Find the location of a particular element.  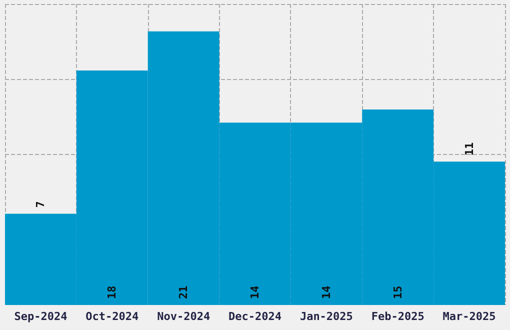

data-label: 7 is located at coordinates (41, 204).